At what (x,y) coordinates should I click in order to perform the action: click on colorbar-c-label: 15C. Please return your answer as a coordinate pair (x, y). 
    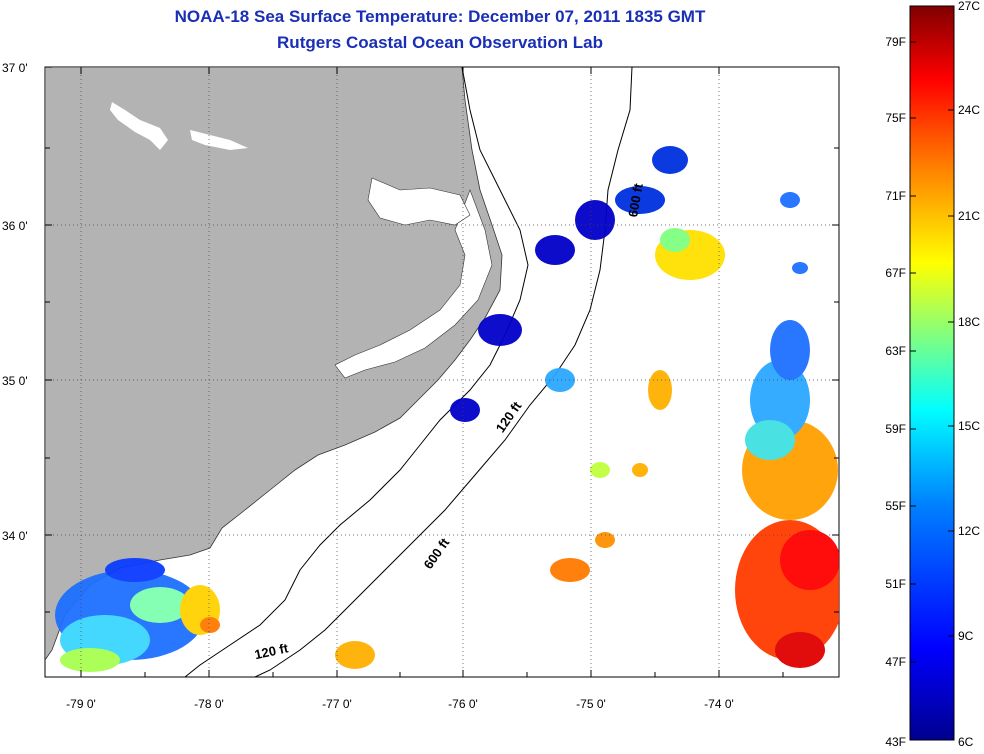
    Looking at the image, I should click on (969, 426).